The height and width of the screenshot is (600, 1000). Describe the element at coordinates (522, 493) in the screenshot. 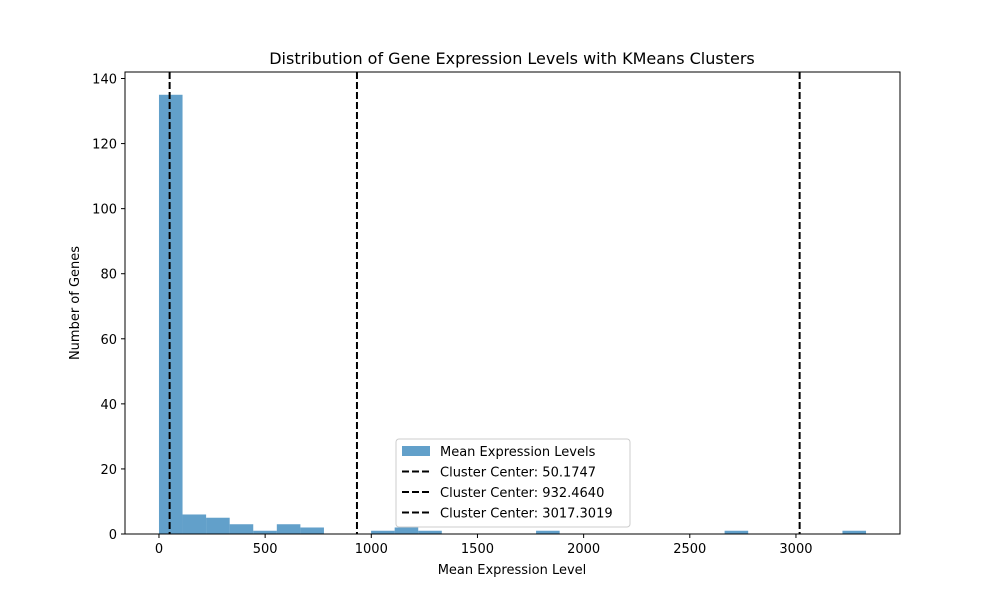

I see `legend-entry-label: Cluster Center: 932.4640` at that location.